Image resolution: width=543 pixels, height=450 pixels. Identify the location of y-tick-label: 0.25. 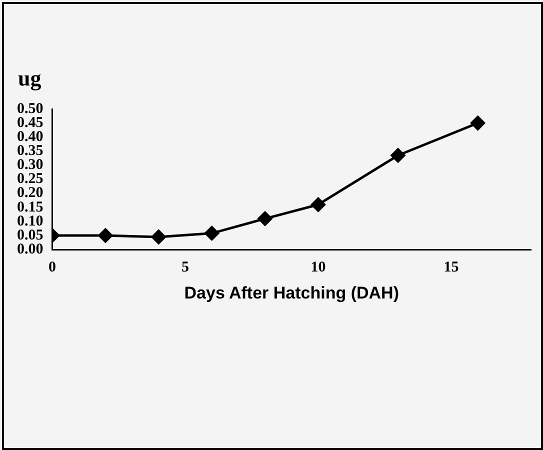
(30, 179).